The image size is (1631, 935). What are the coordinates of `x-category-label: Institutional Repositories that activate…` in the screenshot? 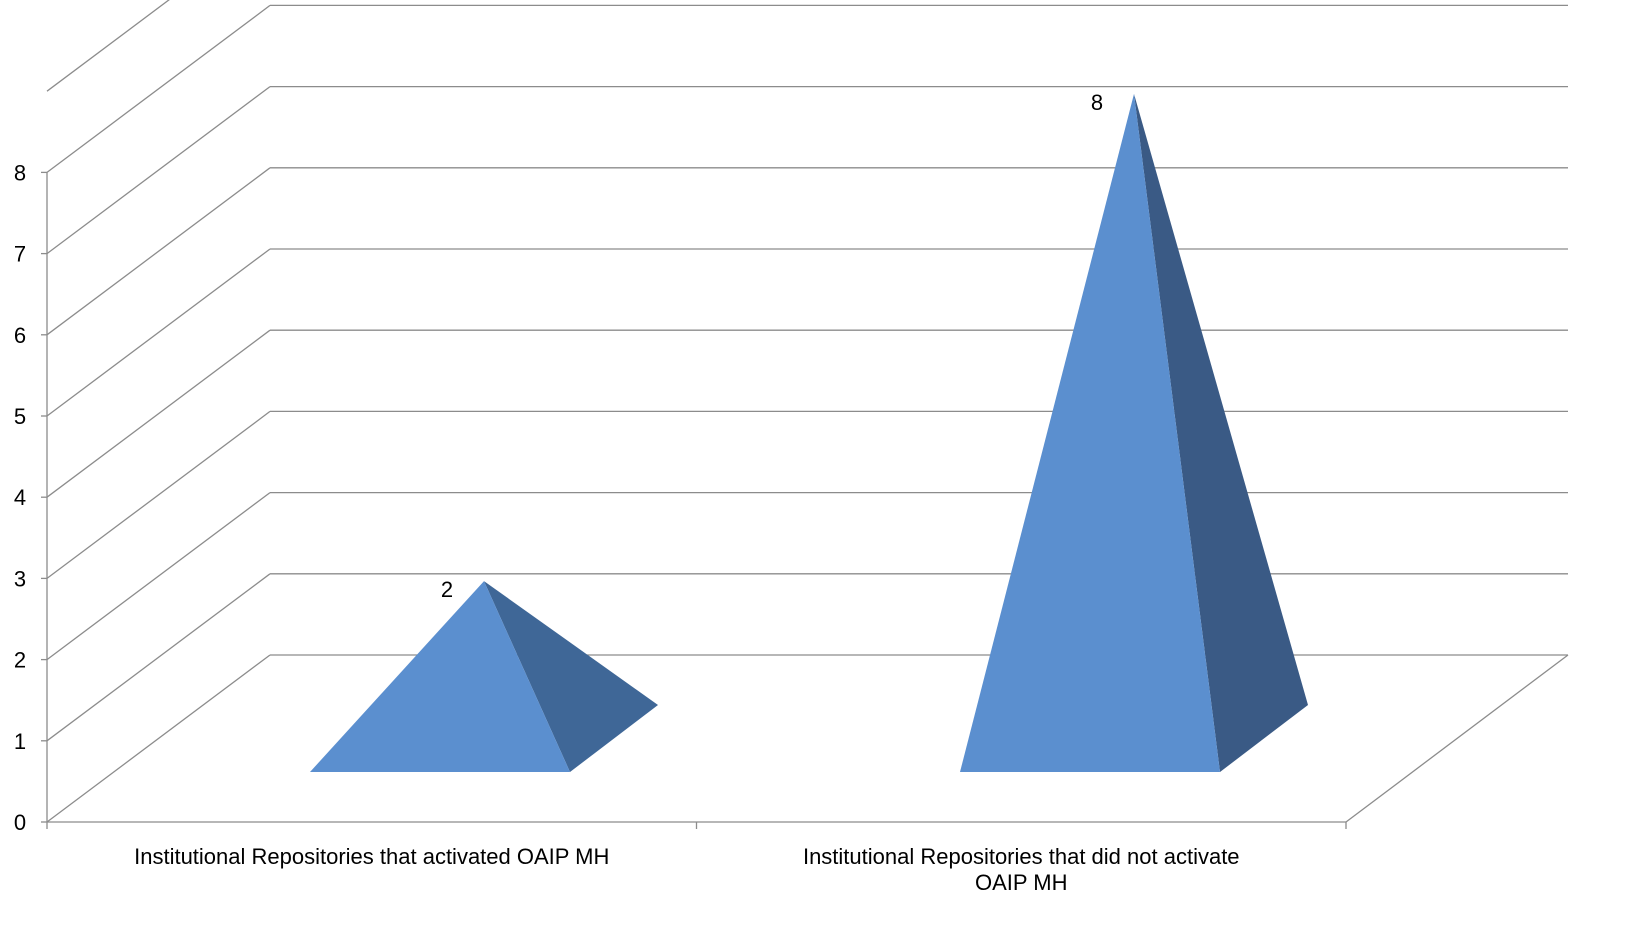 It's located at (371, 856).